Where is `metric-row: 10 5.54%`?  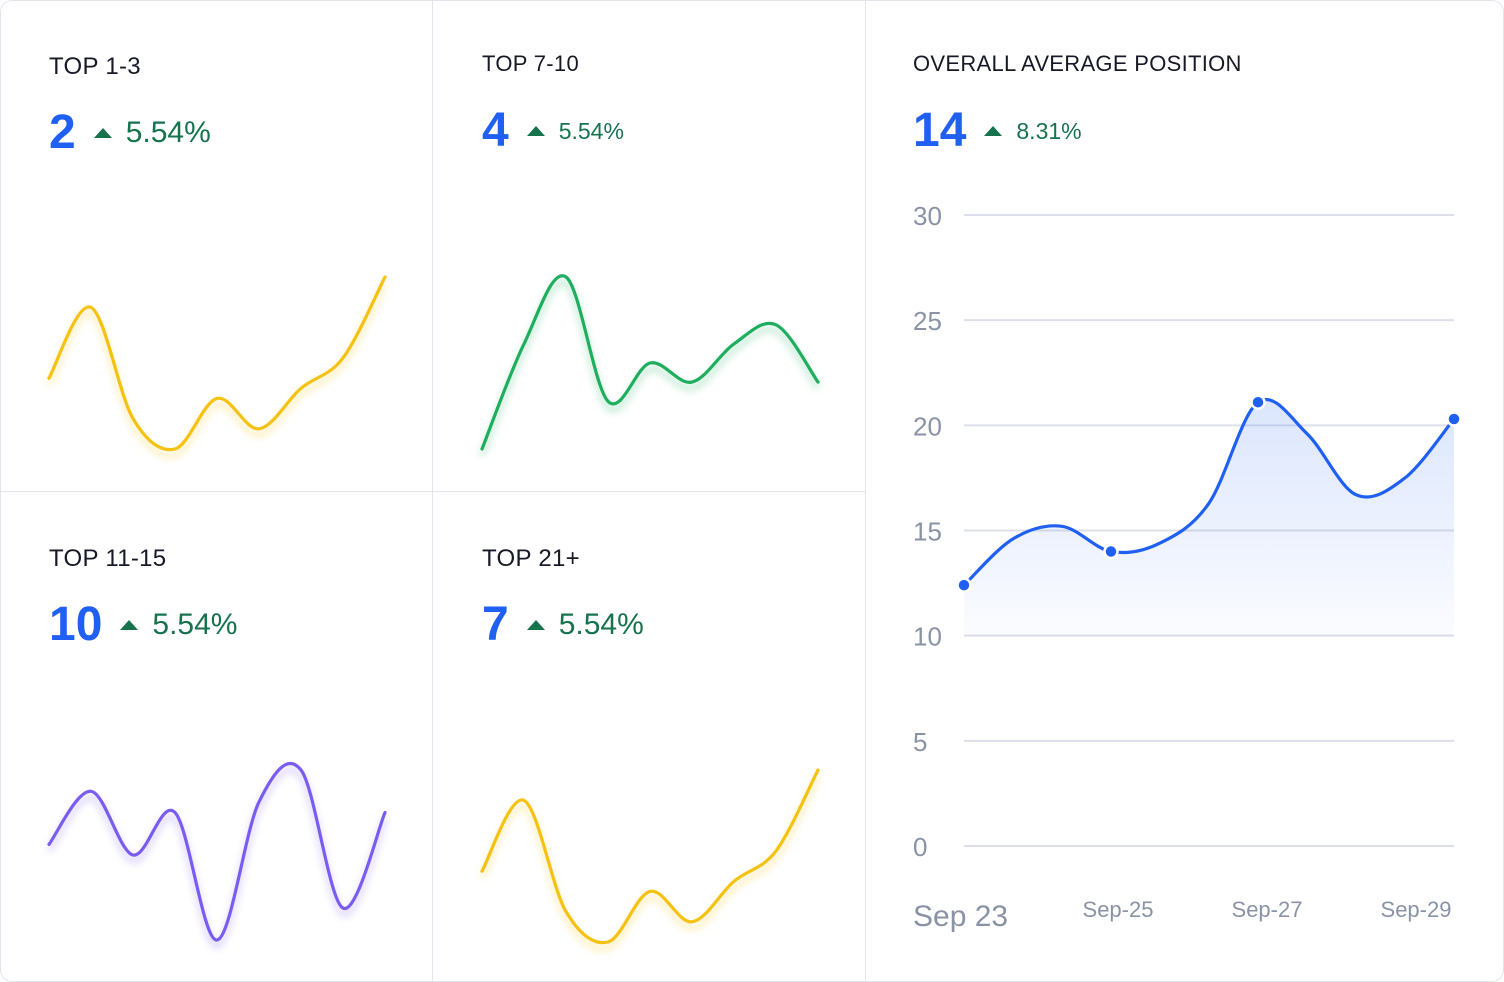 metric-row: 10 5.54% is located at coordinates (143, 625).